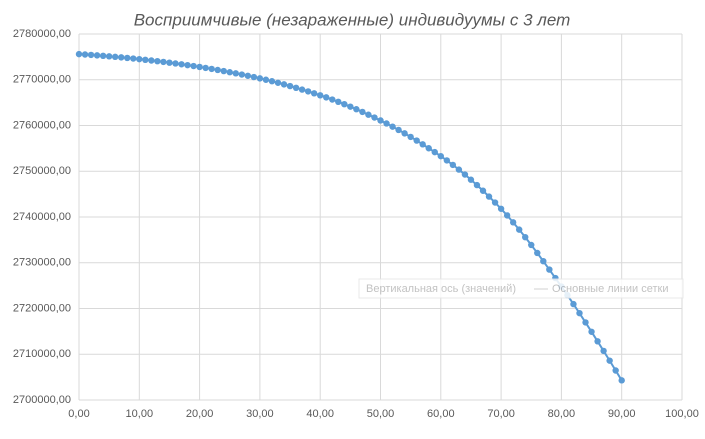 The height and width of the screenshot is (439, 705). I want to click on y-tick-label: 2750000,00, so click(42, 171).